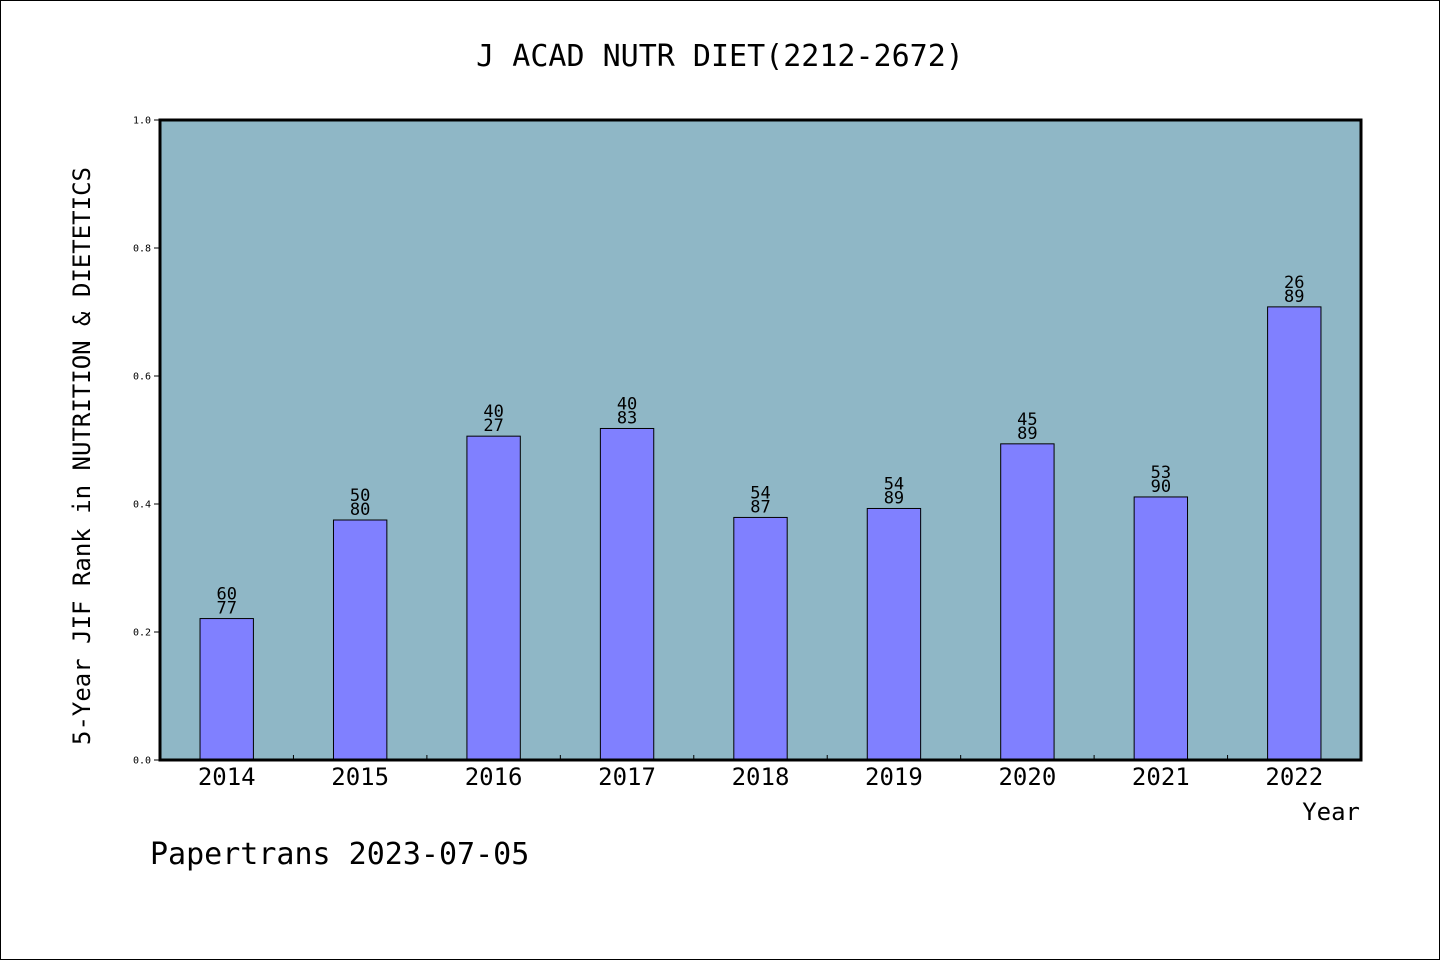 The image size is (1440, 960). Describe the element at coordinates (1294, 777) in the screenshot. I see `x-tick-label: 2022` at that location.